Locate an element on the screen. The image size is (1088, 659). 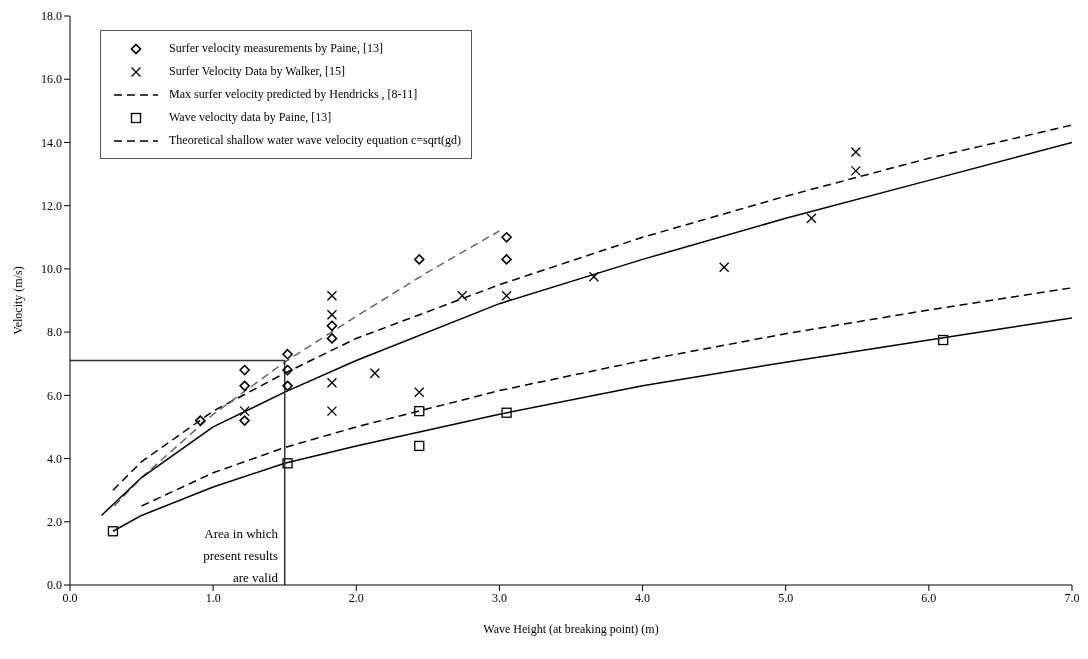
legend-label: Wave velocity data by Paine, [13] is located at coordinates (250, 117).